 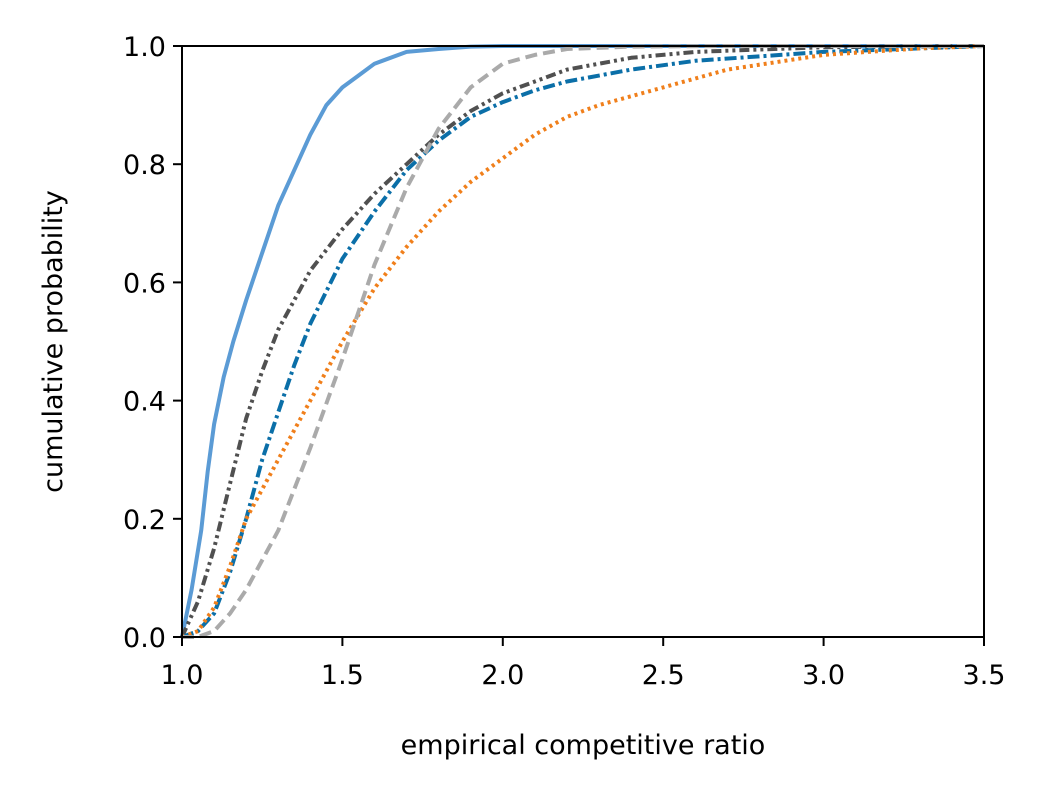 I want to click on y-axis: 0.0 0.2 0.4 0.6 0.8 1.0, so click(x=152, y=343).